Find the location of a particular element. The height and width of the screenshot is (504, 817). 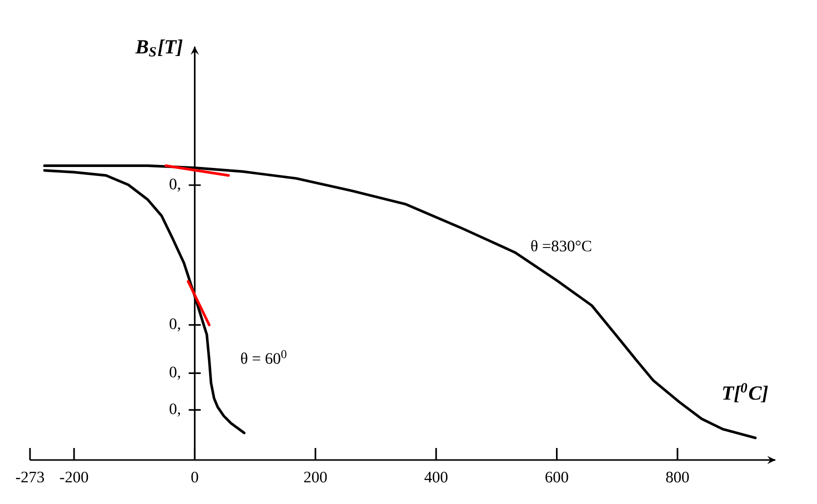

text: B$_{S}$[T] is located at coordinates (158, 48).